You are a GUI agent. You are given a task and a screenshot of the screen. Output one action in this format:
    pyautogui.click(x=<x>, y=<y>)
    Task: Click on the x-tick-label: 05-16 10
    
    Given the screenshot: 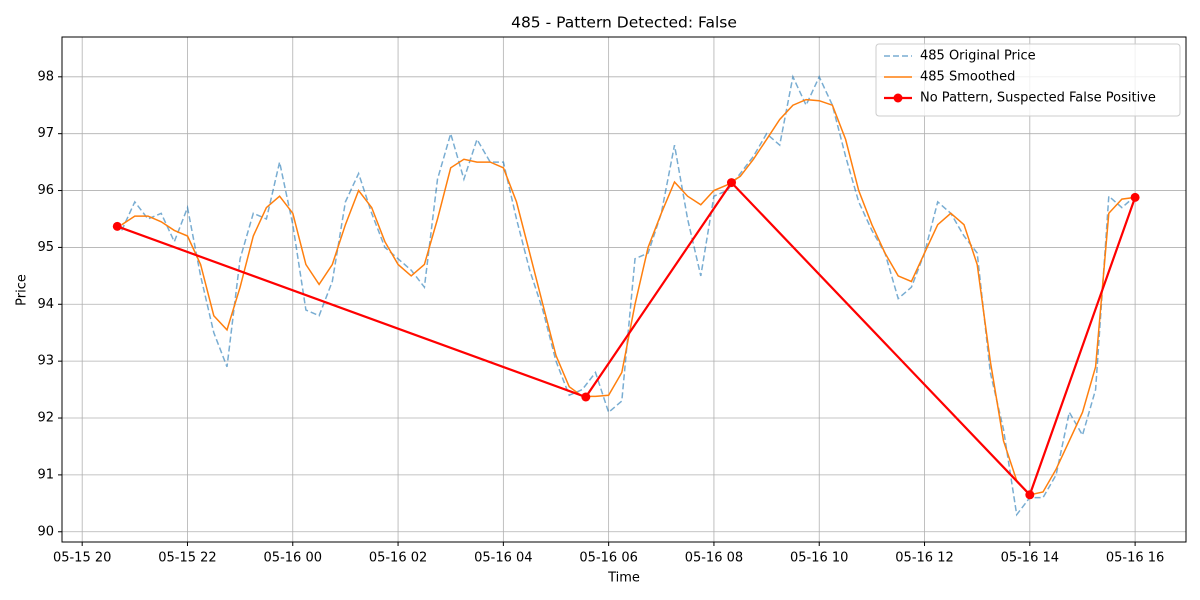 What is the action you would take?
    pyautogui.click(x=819, y=558)
    